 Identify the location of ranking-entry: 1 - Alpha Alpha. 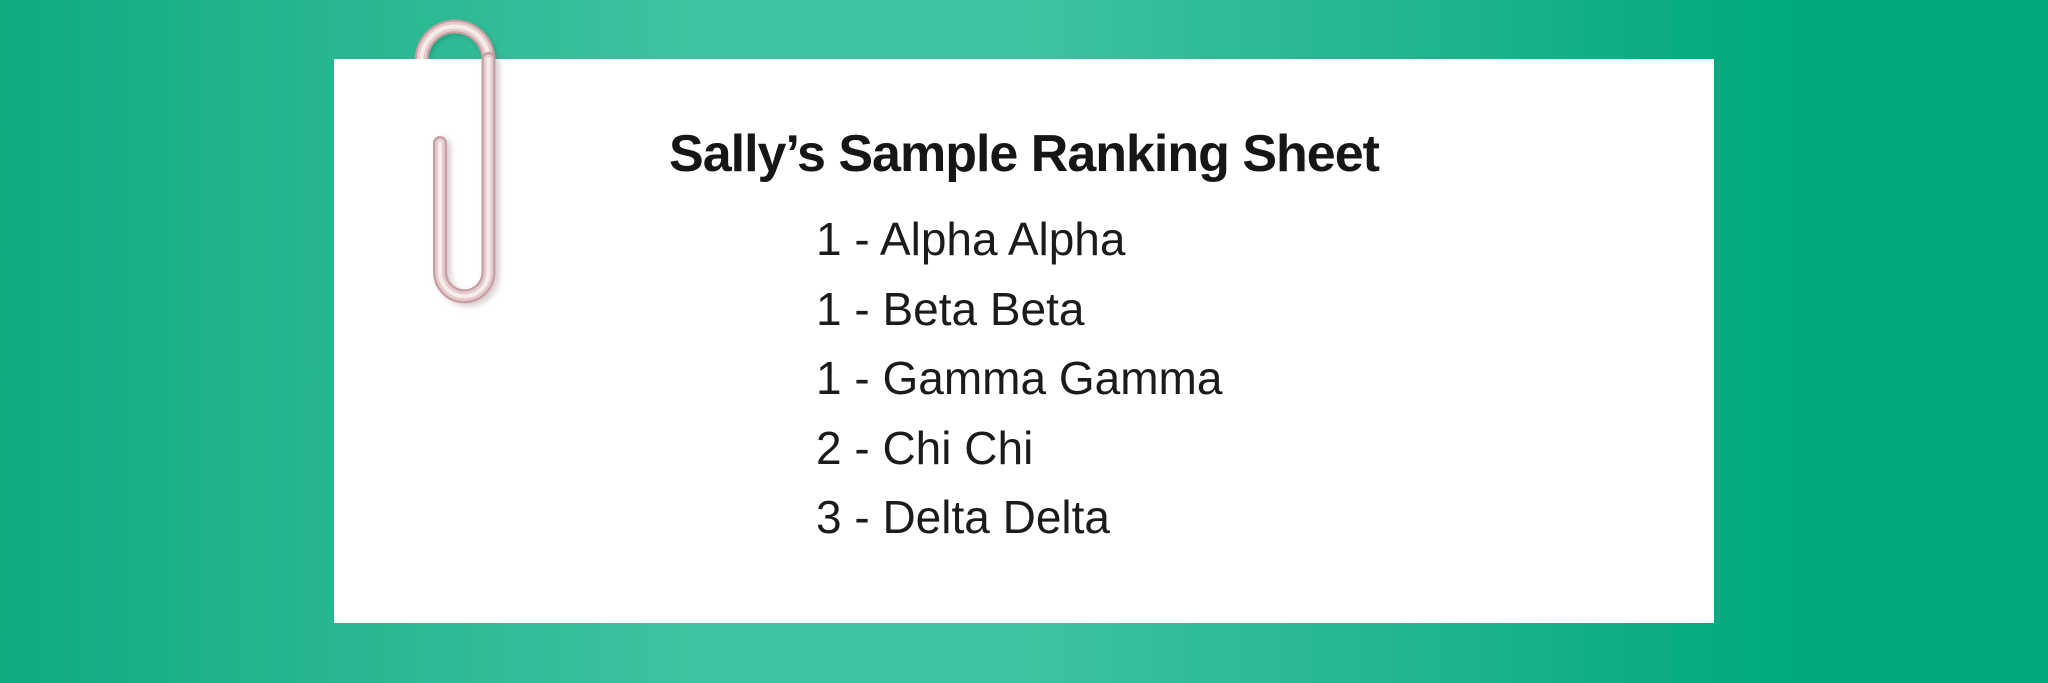
(971, 239).